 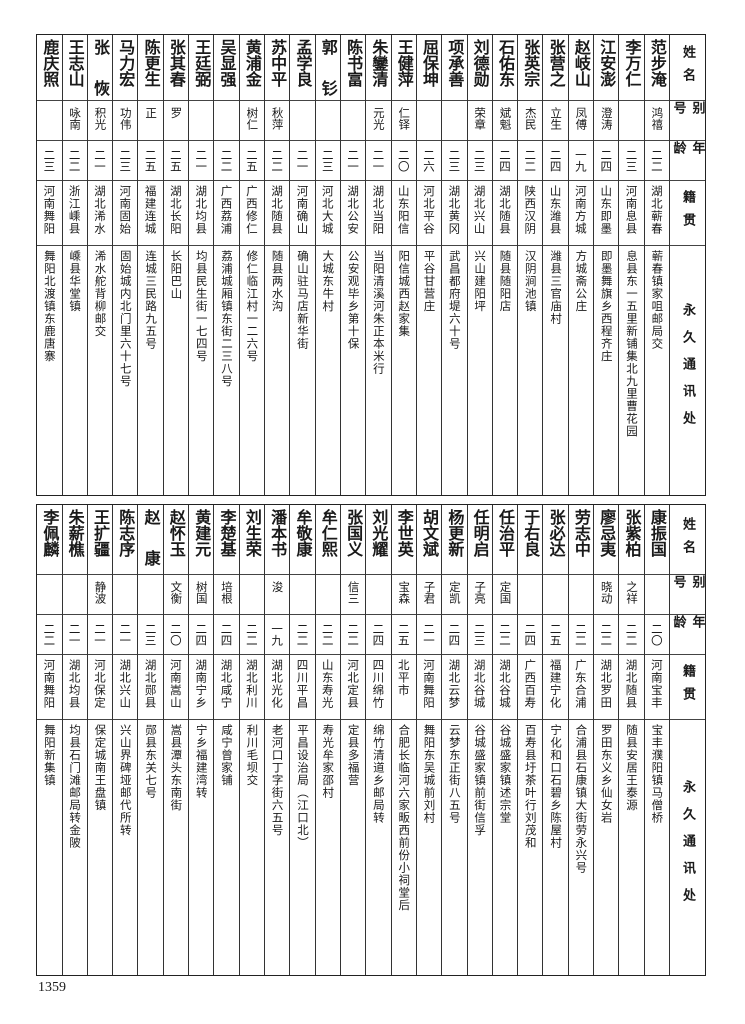 I want to click on person-origin: 广西百寿, so click(x=530, y=684).